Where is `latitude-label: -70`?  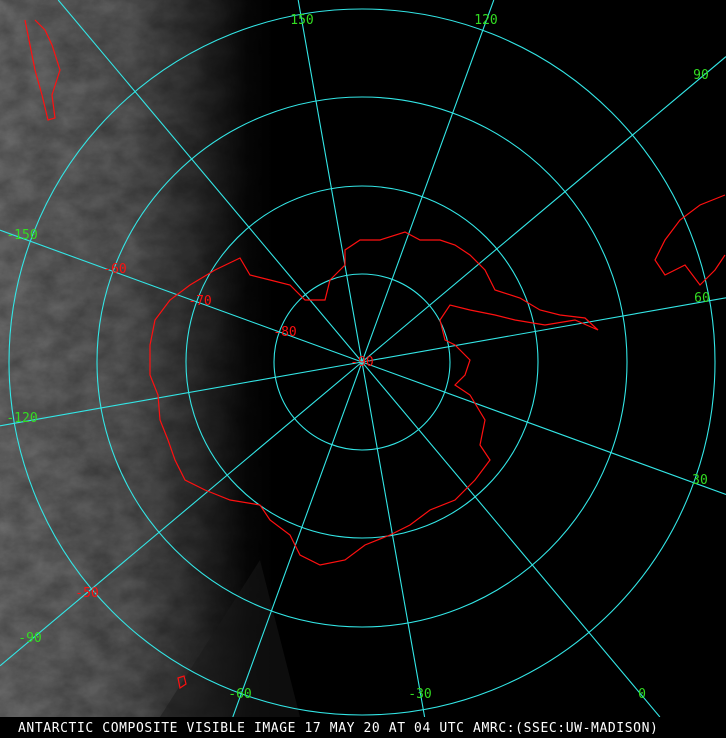 latitude-label: -70 is located at coordinates (199, 301).